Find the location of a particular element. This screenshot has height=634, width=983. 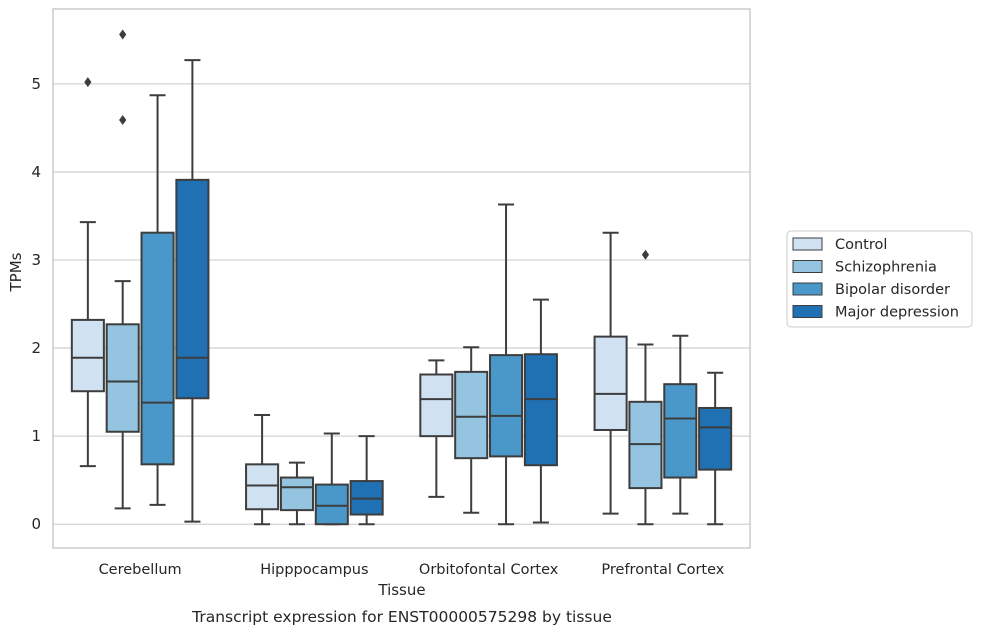

y-tick-label: 2 is located at coordinates (36, 348).